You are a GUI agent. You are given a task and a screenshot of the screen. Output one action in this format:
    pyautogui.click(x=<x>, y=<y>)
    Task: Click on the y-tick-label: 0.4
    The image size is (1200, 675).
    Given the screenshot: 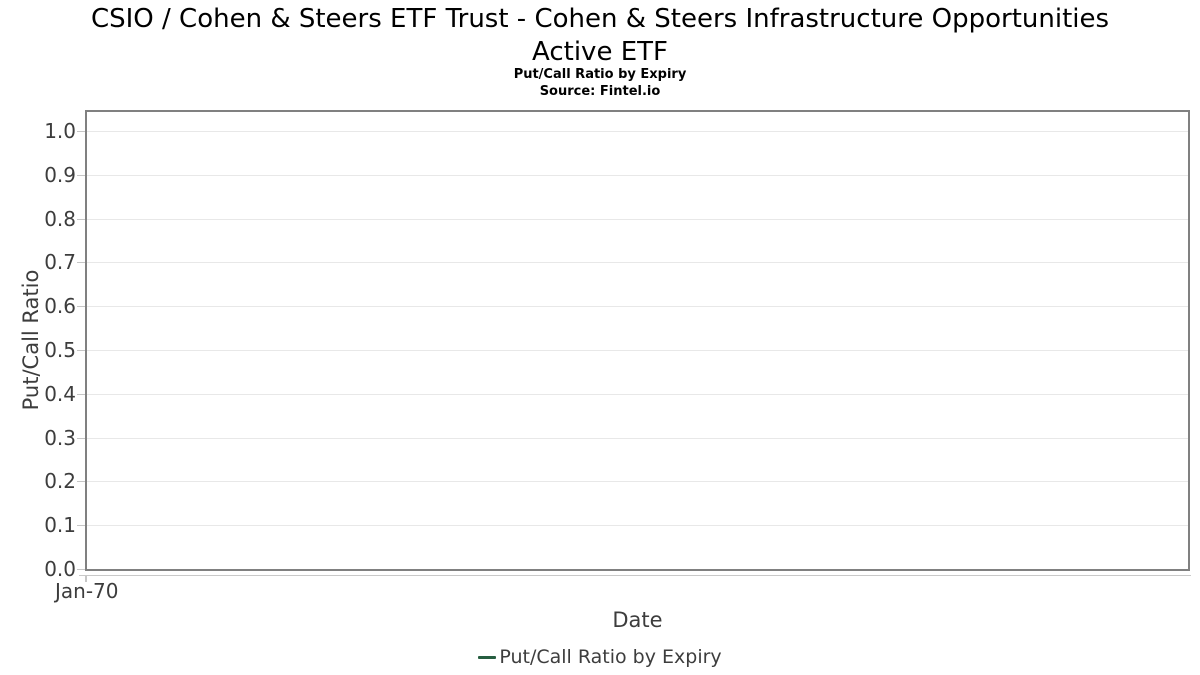 What is the action you would take?
    pyautogui.click(x=60, y=393)
    